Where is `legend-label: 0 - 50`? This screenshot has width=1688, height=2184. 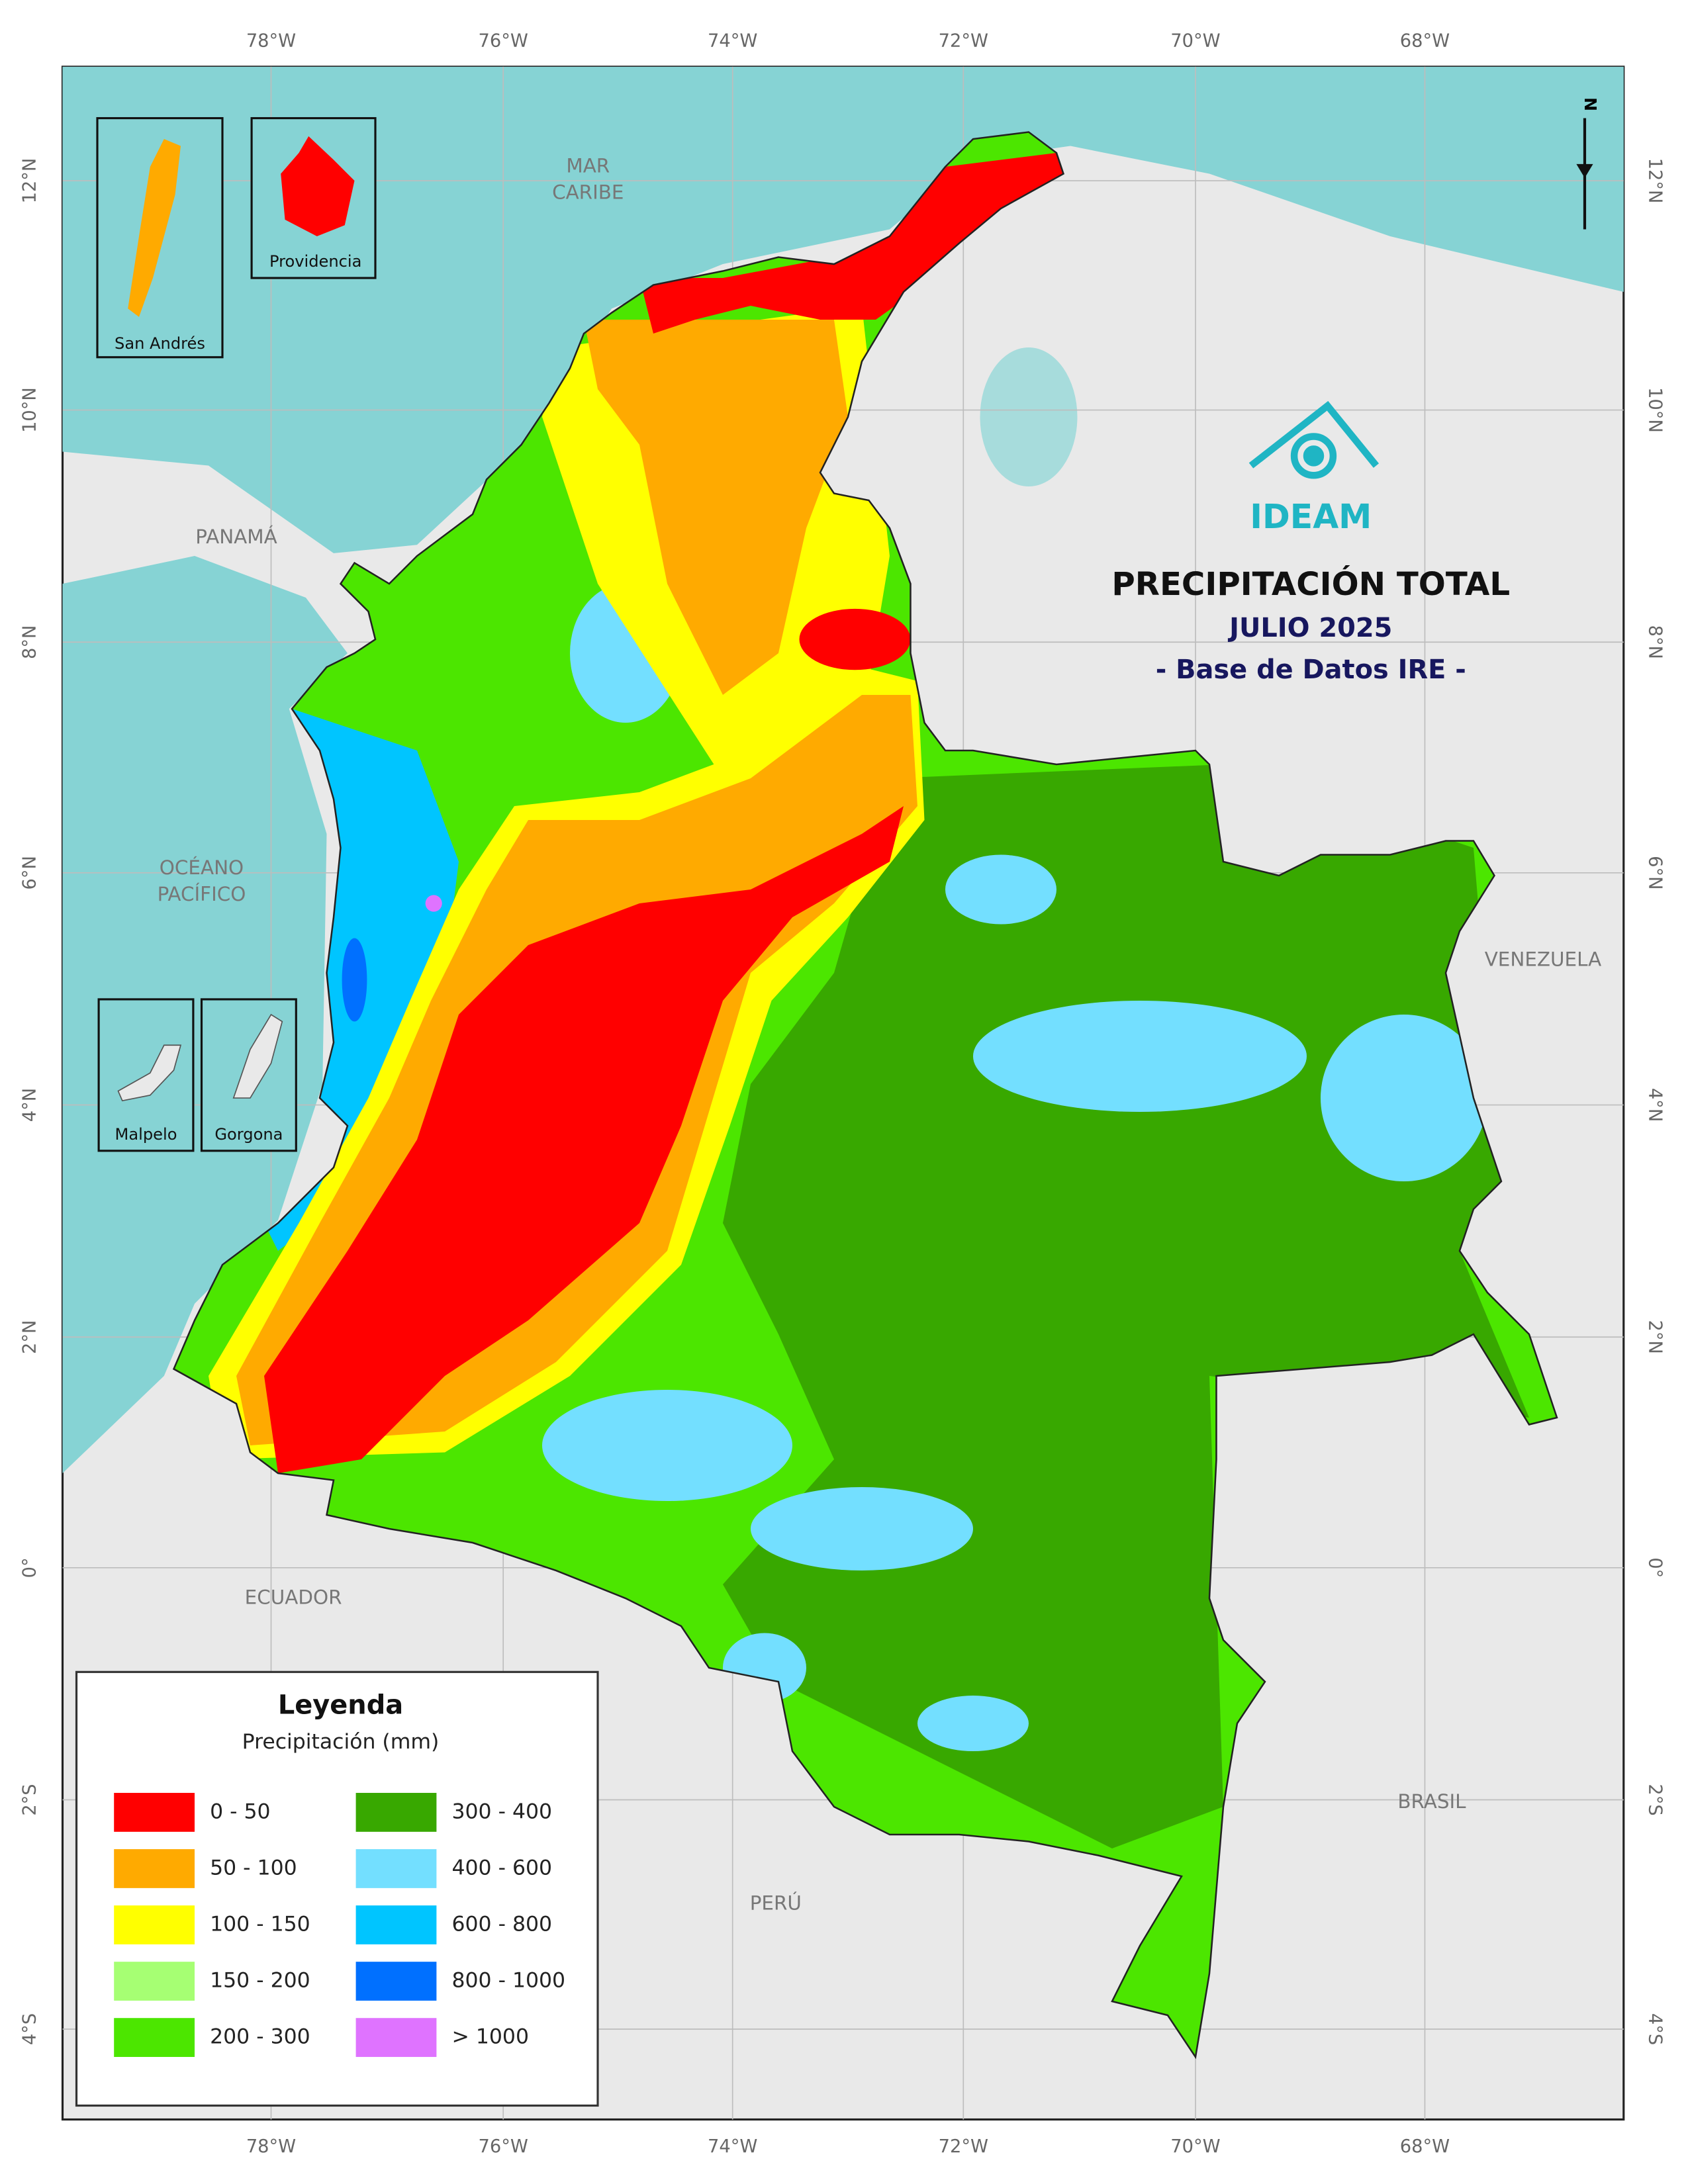
legend-label: 0 - 50 is located at coordinates (240, 1811).